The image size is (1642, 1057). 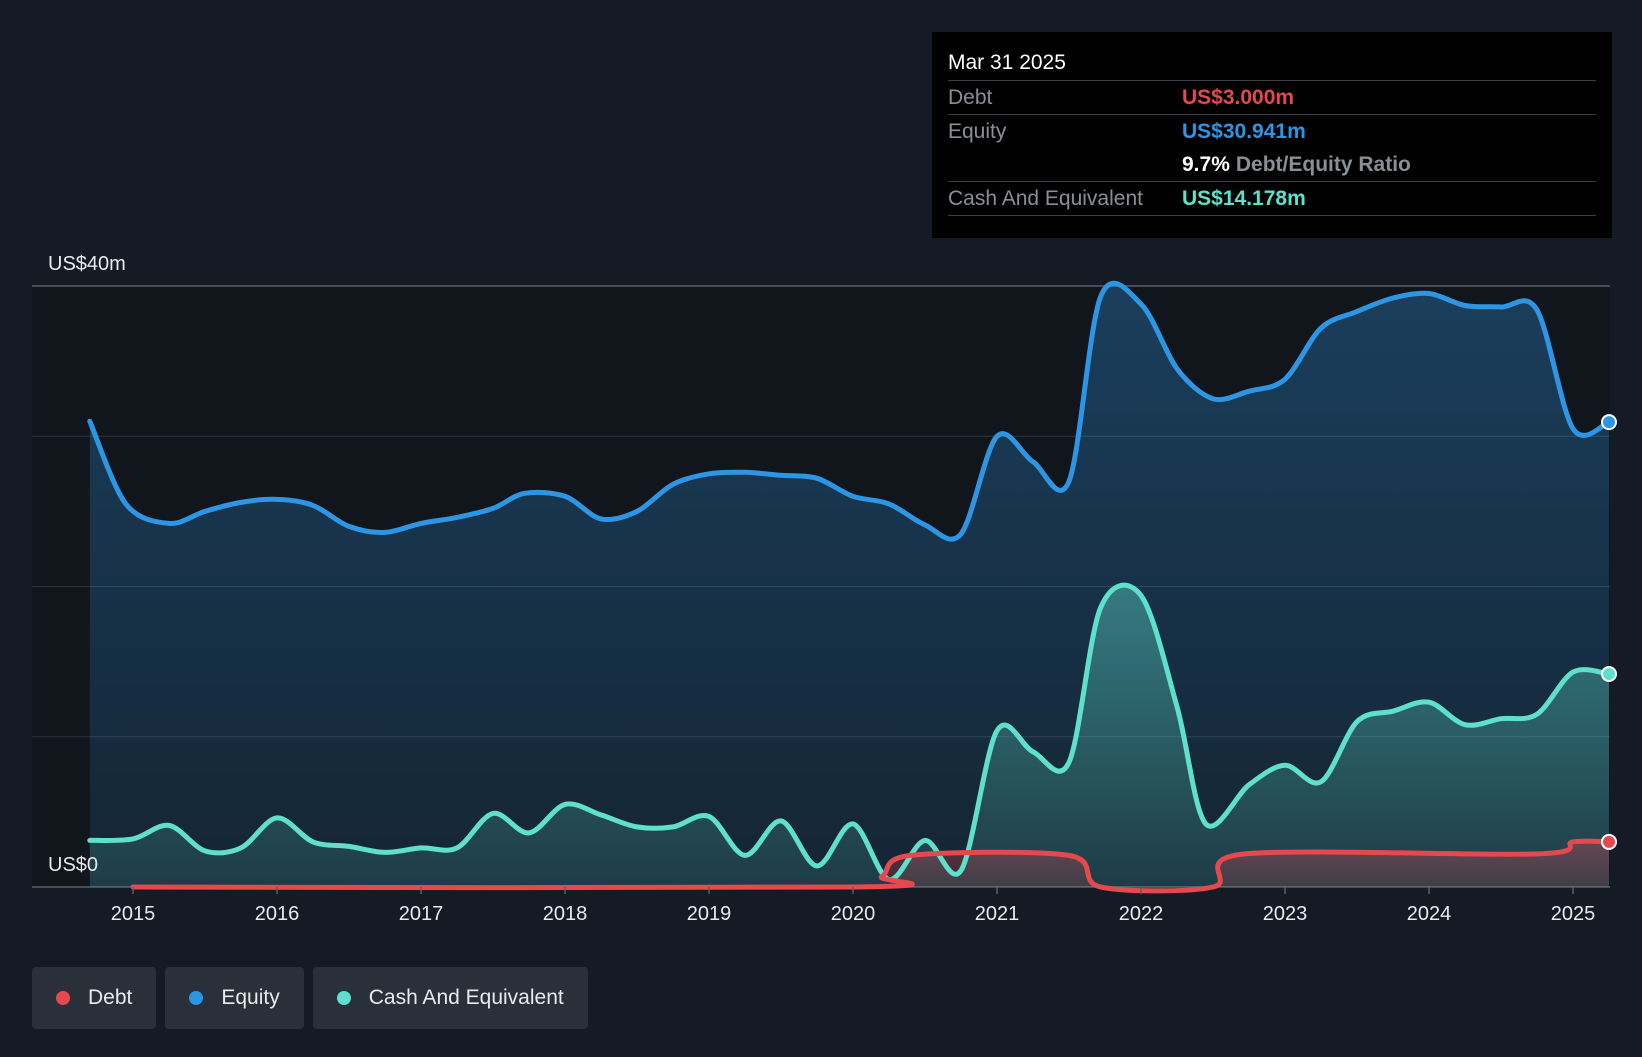 I want to click on y-axis-bottom-label: US$0, so click(x=73, y=865).